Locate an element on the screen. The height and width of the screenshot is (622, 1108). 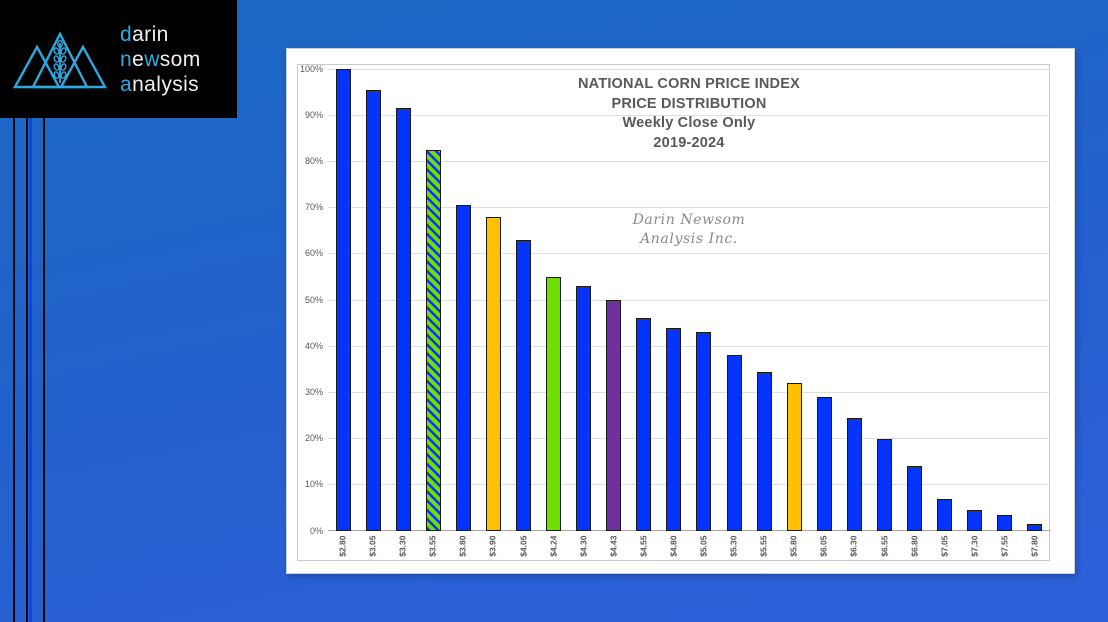
logo-word: newsom is located at coordinates (160, 59).